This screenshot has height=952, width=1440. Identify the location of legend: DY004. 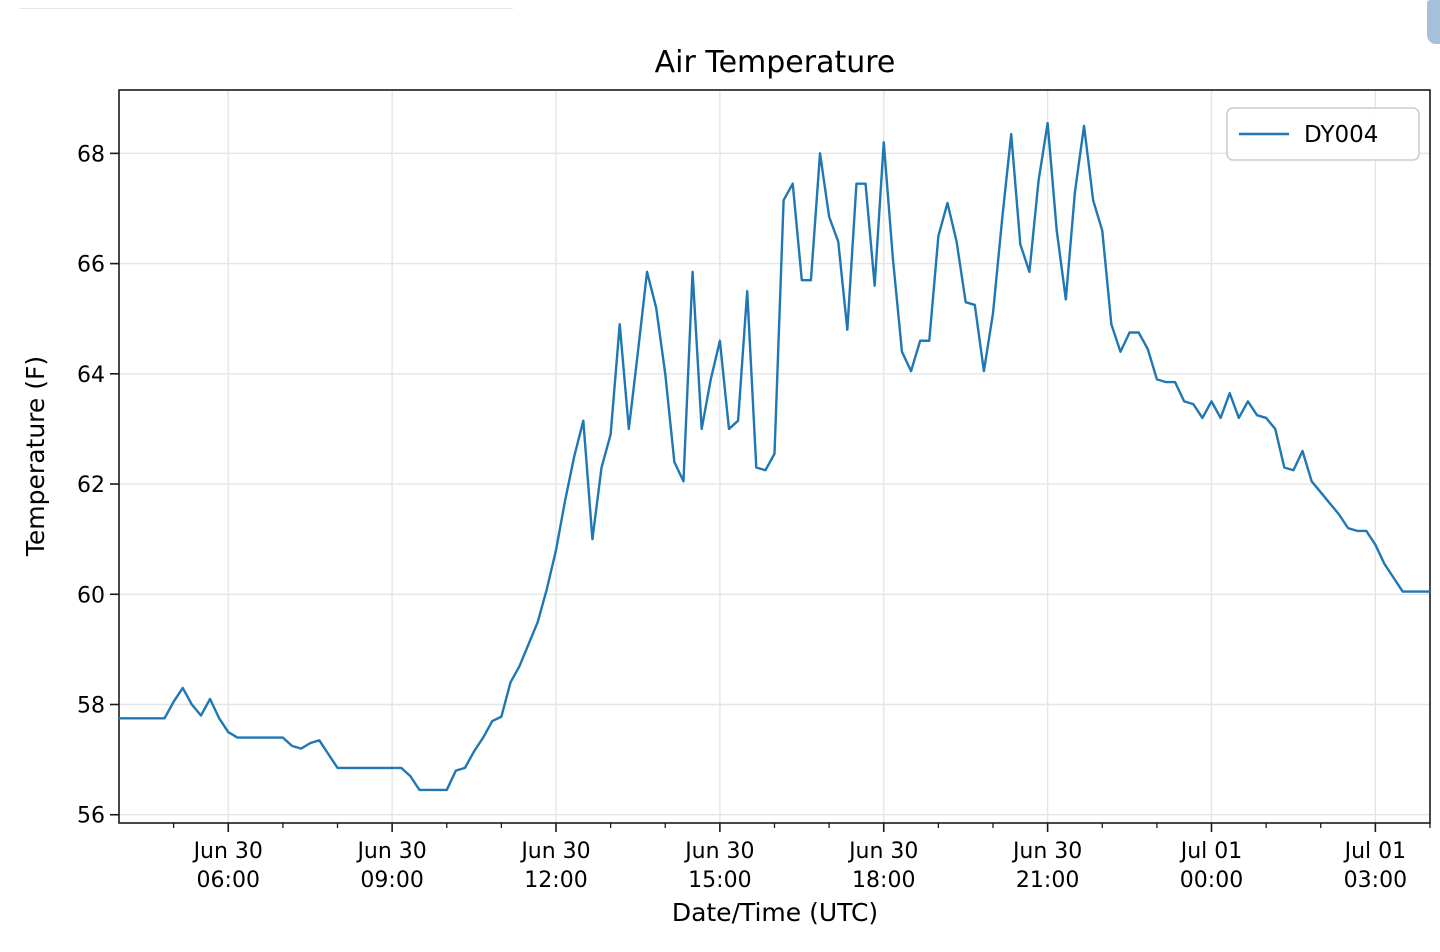
(1323, 134).